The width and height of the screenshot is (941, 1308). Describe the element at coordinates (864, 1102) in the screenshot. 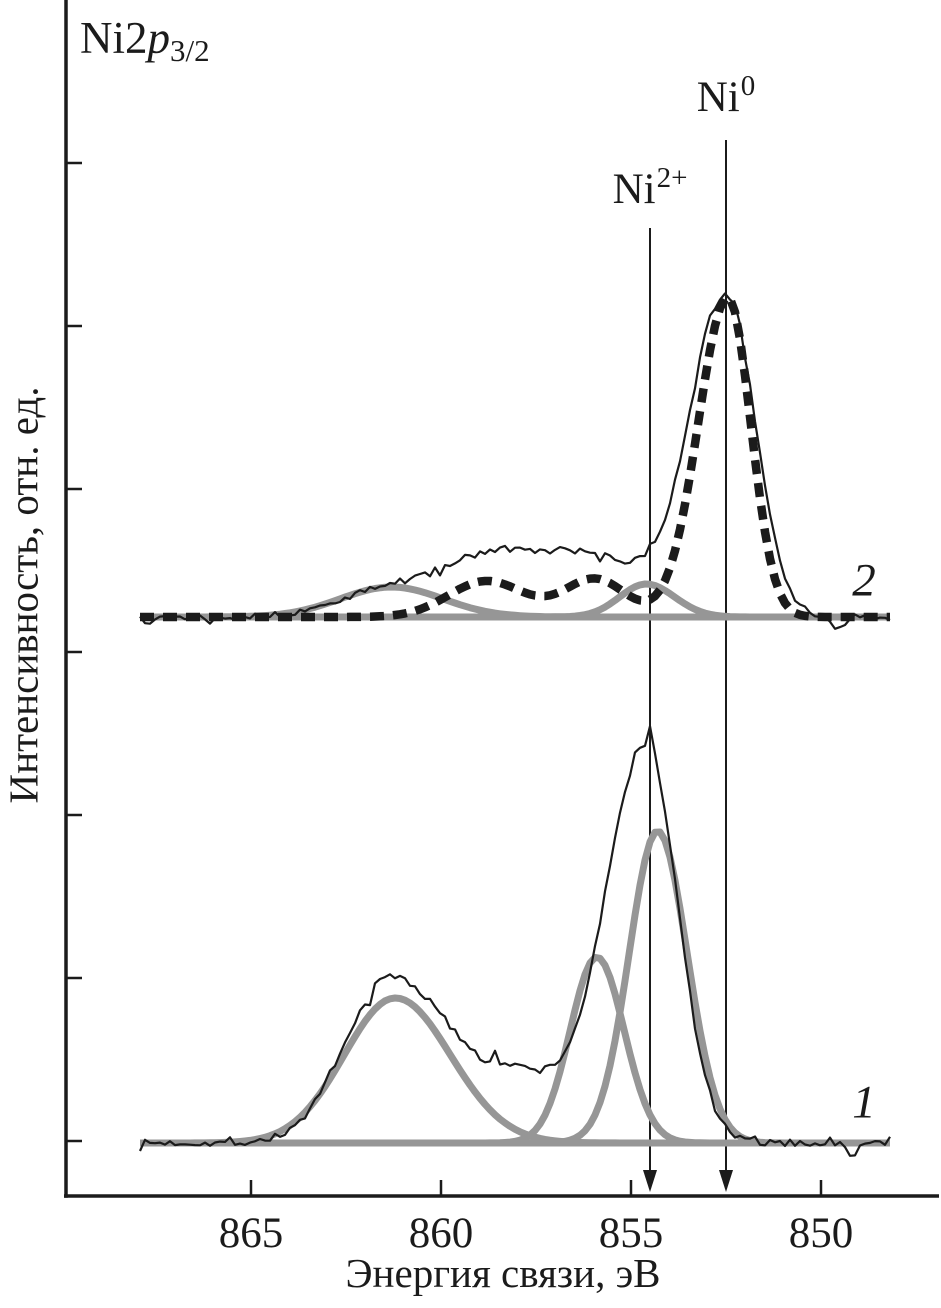

I see `curve-label-spectrum-1: 1` at that location.